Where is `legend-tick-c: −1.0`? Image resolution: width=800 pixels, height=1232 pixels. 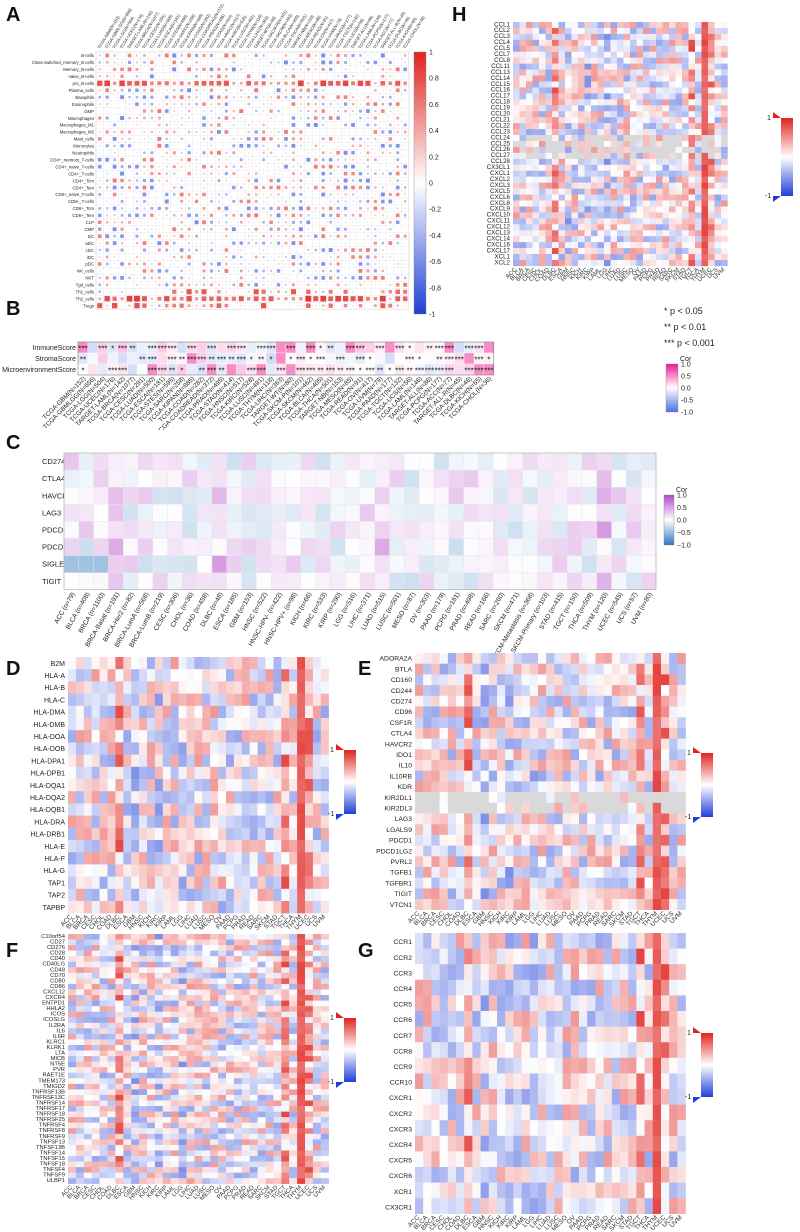 legend-tick-c: −1.0 is located at coordinates (684, 546).